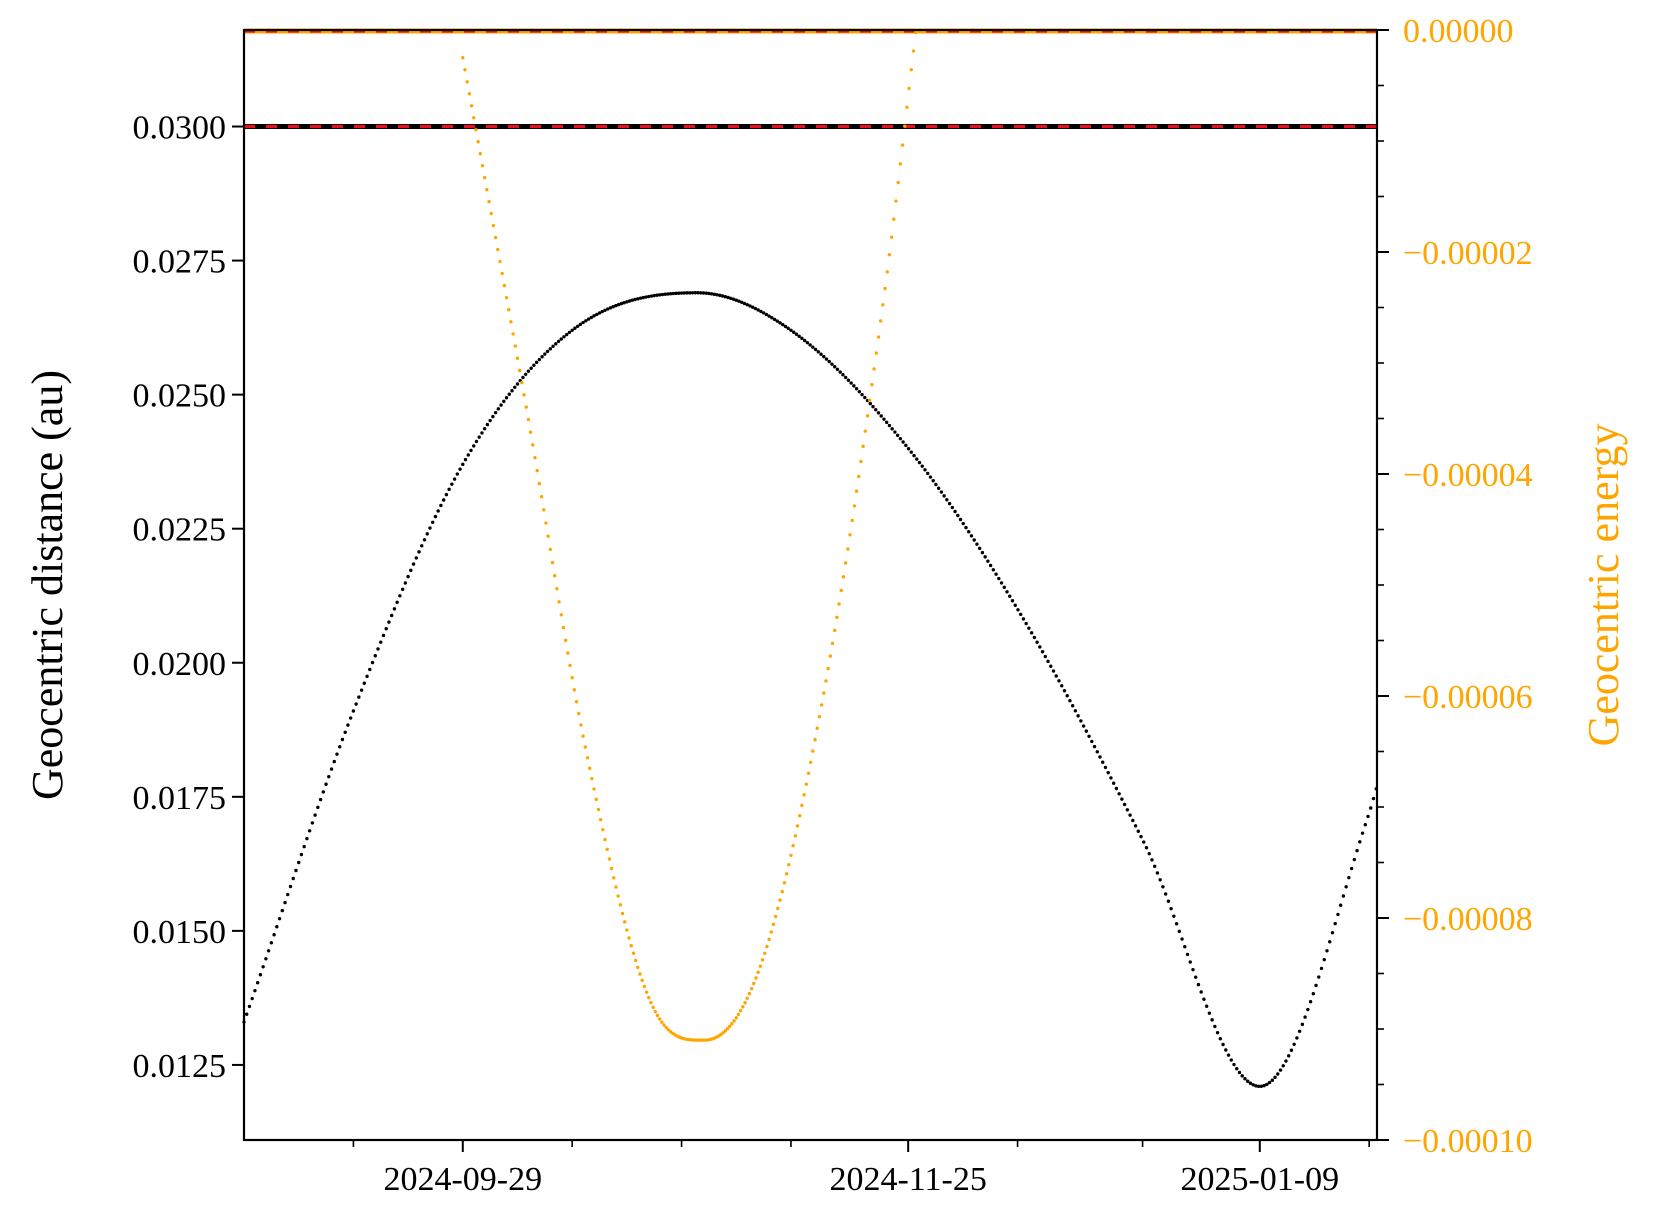 Image resolution: width=1659 pixels, height=1229 pixels. I want to click on left-tick-label: 0.0200, so click(180, 664).